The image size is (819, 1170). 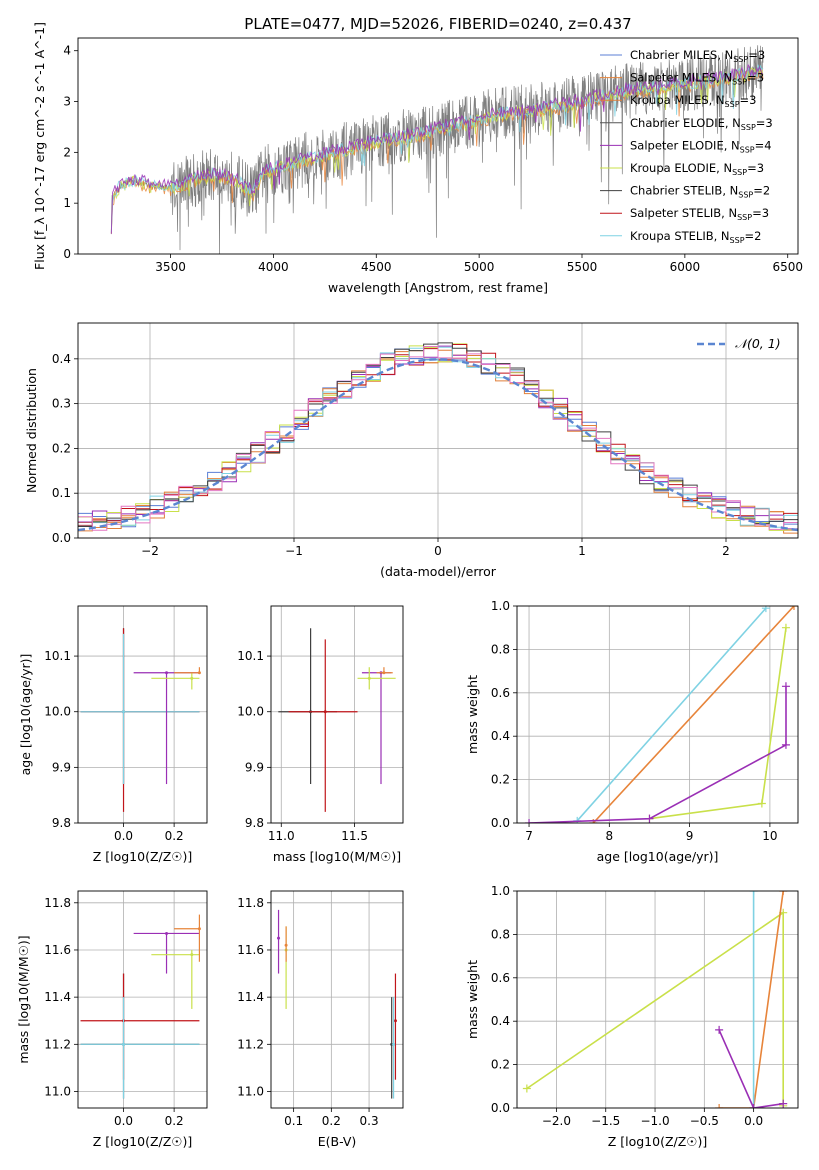 I want to click on legend-label: Salpeter ELODIE, NSSP=4, so click(x=701, y=146).